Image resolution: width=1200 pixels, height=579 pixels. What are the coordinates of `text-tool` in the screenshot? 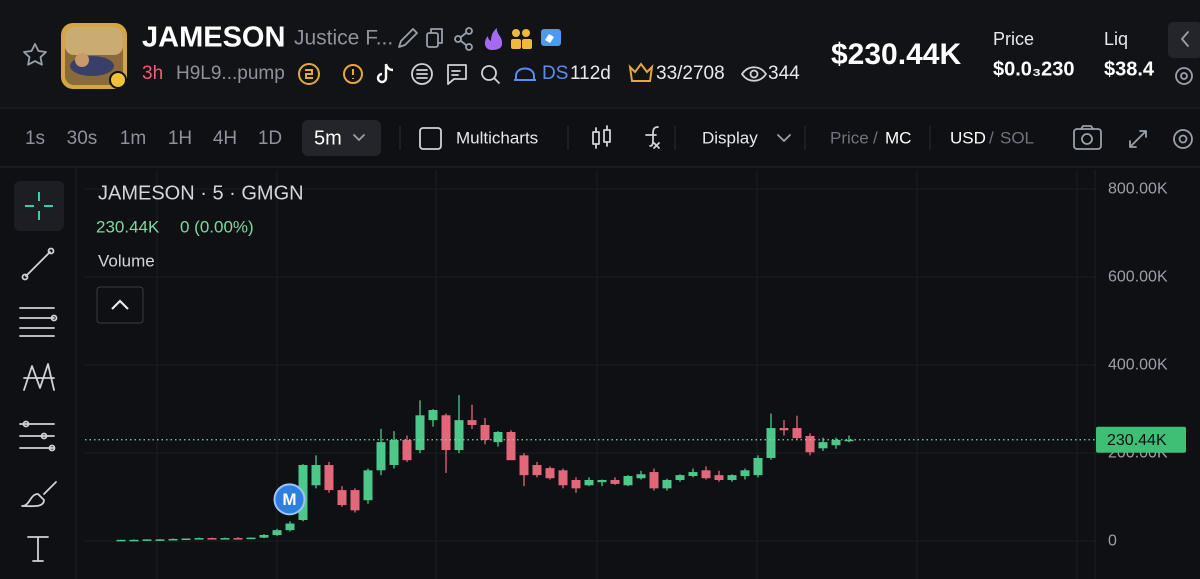 It's located at (38, 549).